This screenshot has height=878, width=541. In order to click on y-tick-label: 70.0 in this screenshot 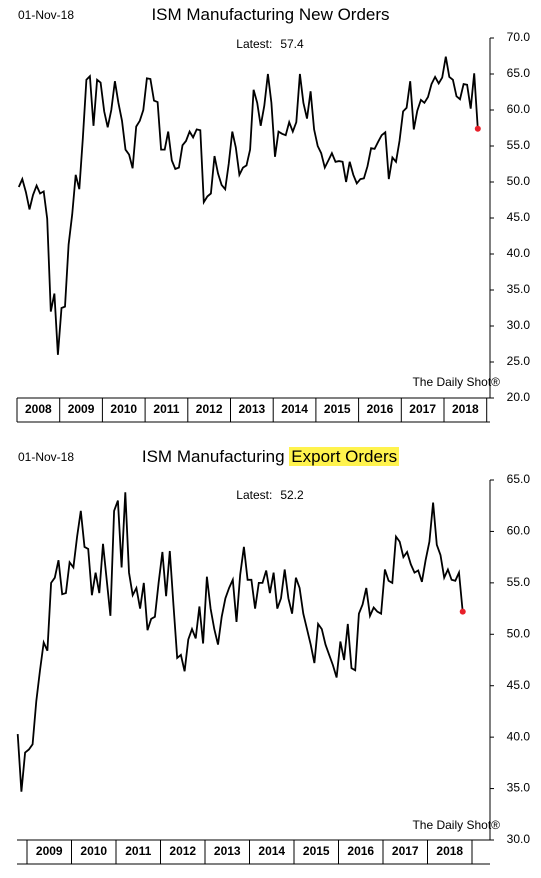, I will do `click(519, 37)`.